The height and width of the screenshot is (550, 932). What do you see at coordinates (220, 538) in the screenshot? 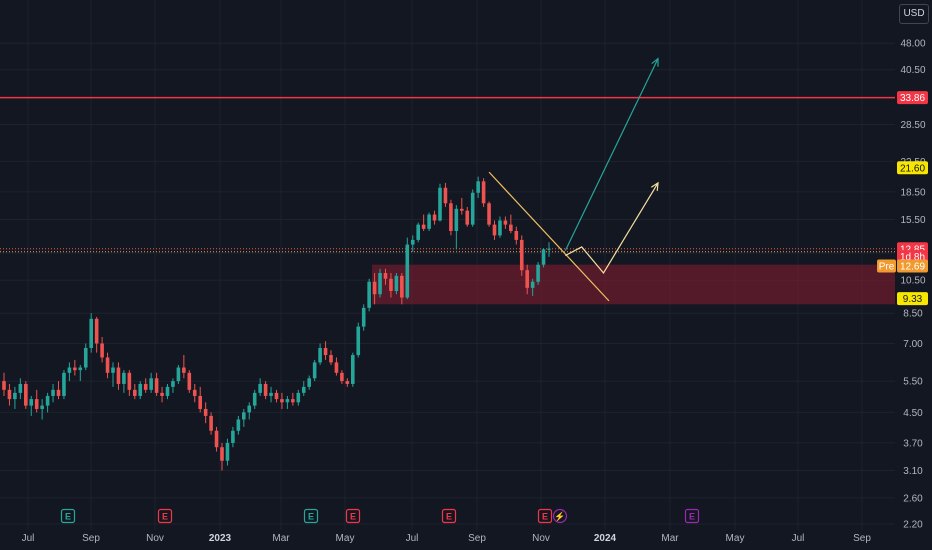
I see `x-tick-label: 2023` at bounding box center [220, 538].